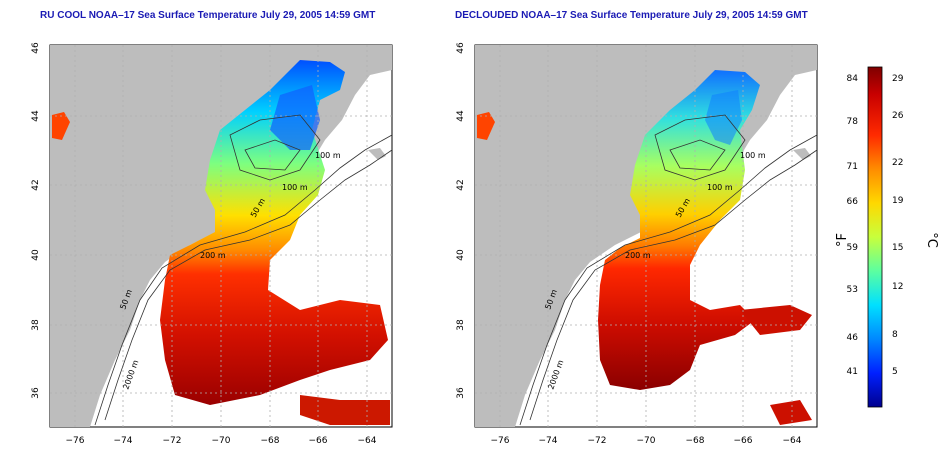 The image size is (950, 475). Describe the element at coordinates (895, 335) in the screenshot. I see `c-tick-label: 8` at that location.